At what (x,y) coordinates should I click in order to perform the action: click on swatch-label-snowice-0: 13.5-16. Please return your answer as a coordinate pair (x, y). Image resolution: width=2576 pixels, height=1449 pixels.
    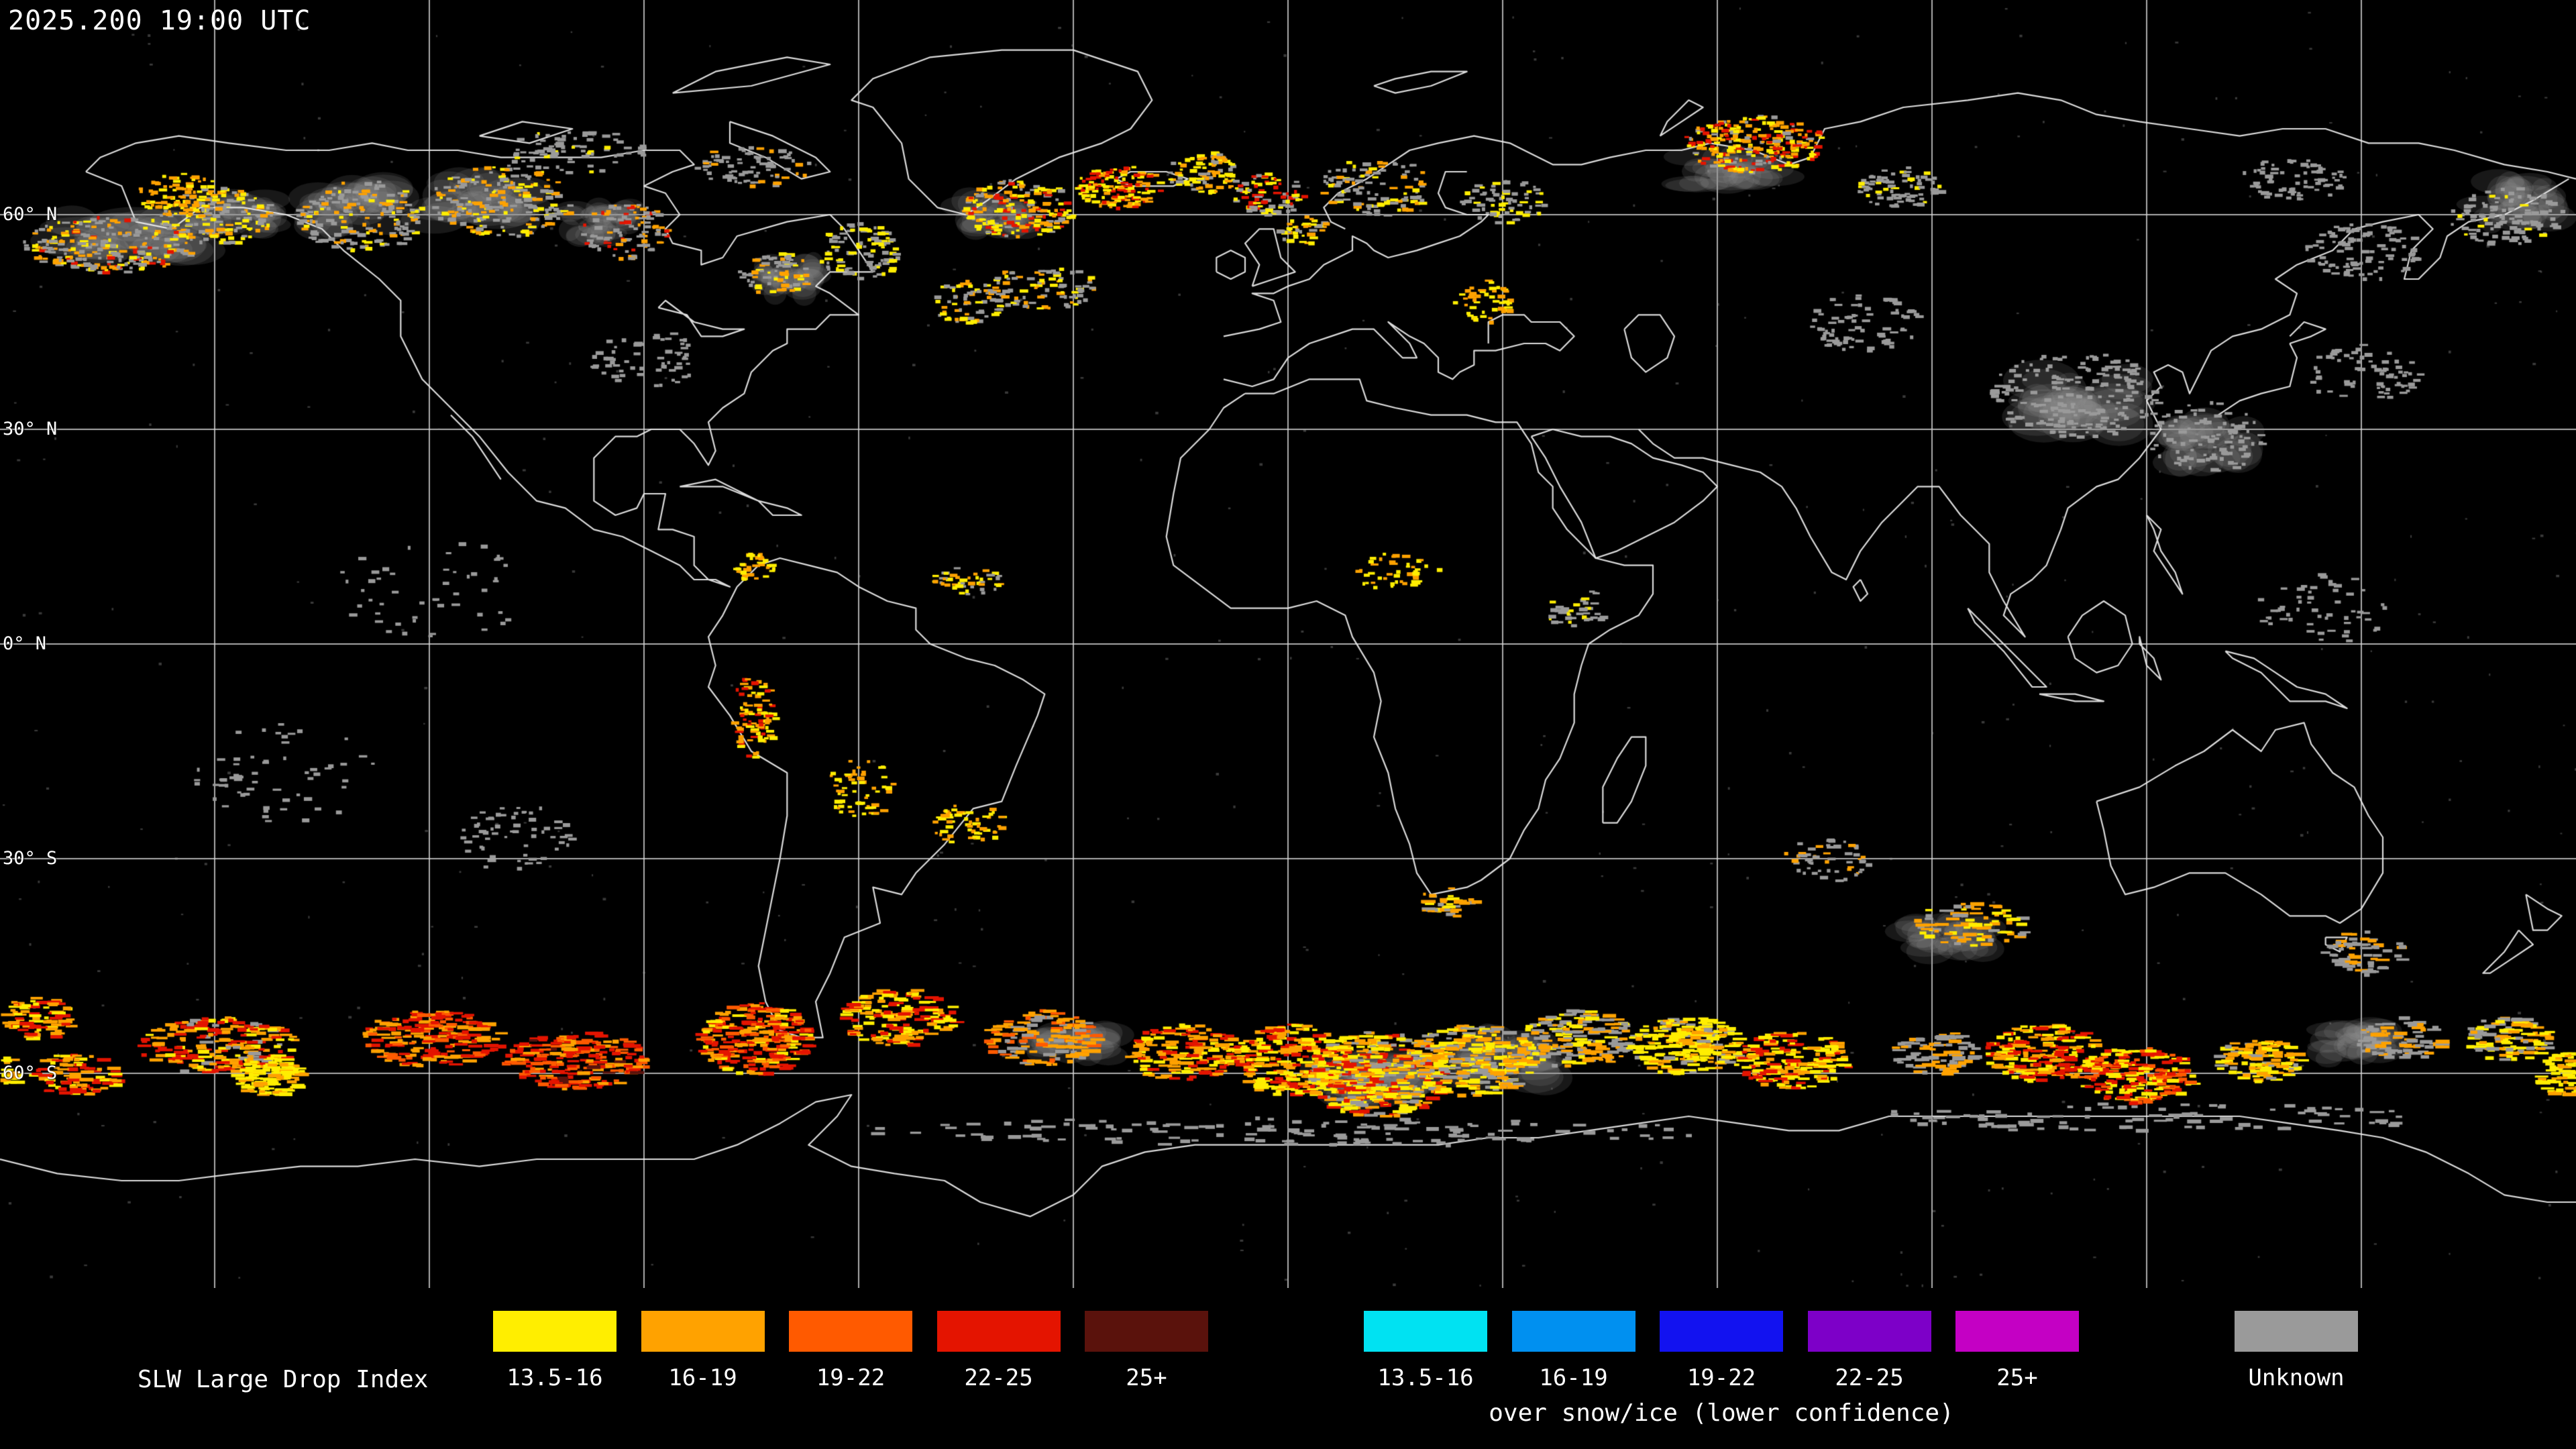
    Looking at the image, I should click on (1425, 1377).